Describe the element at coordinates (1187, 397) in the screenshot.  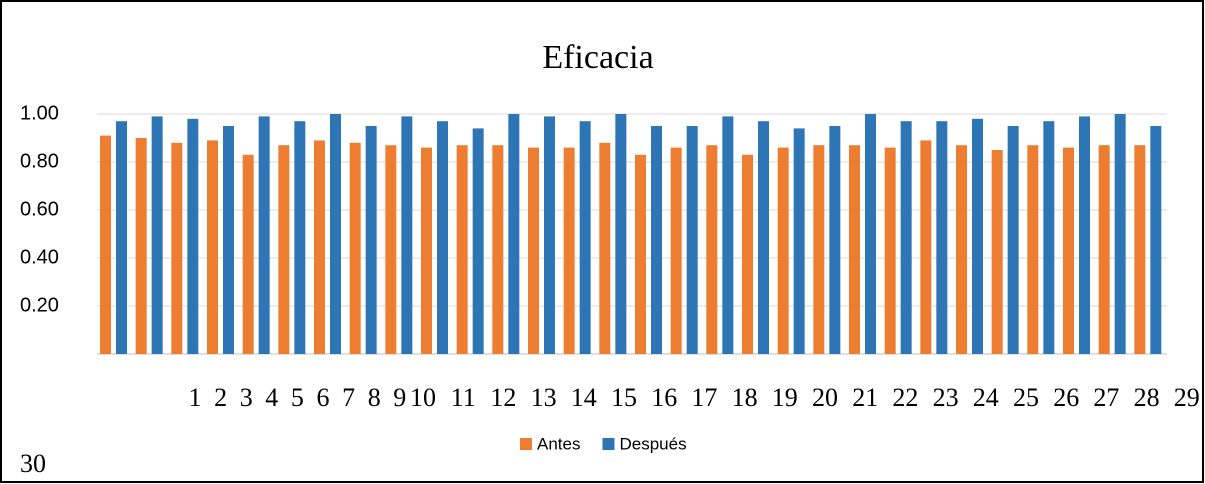
I see `x-tick-label: 29` at that location.